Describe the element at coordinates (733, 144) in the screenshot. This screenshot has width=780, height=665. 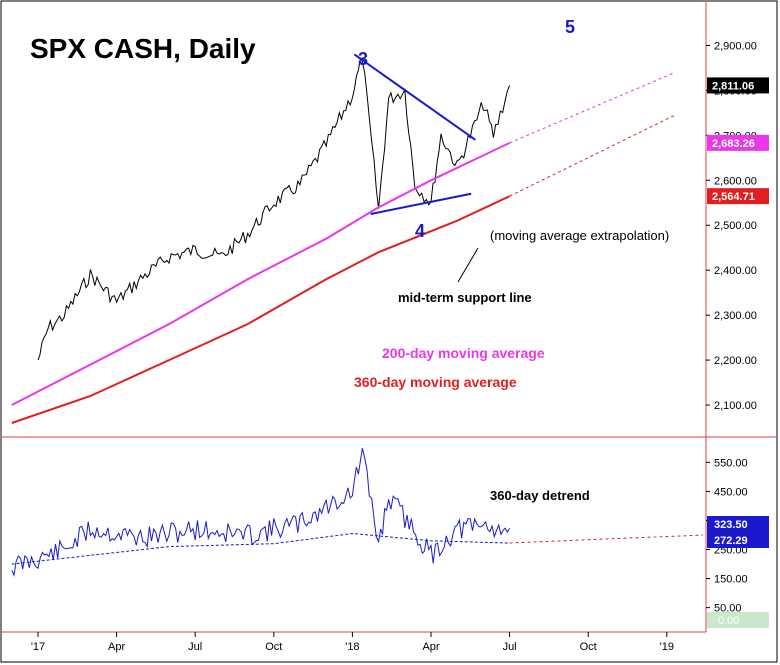
I see `price-tag-label: 2,683.26` at that location.